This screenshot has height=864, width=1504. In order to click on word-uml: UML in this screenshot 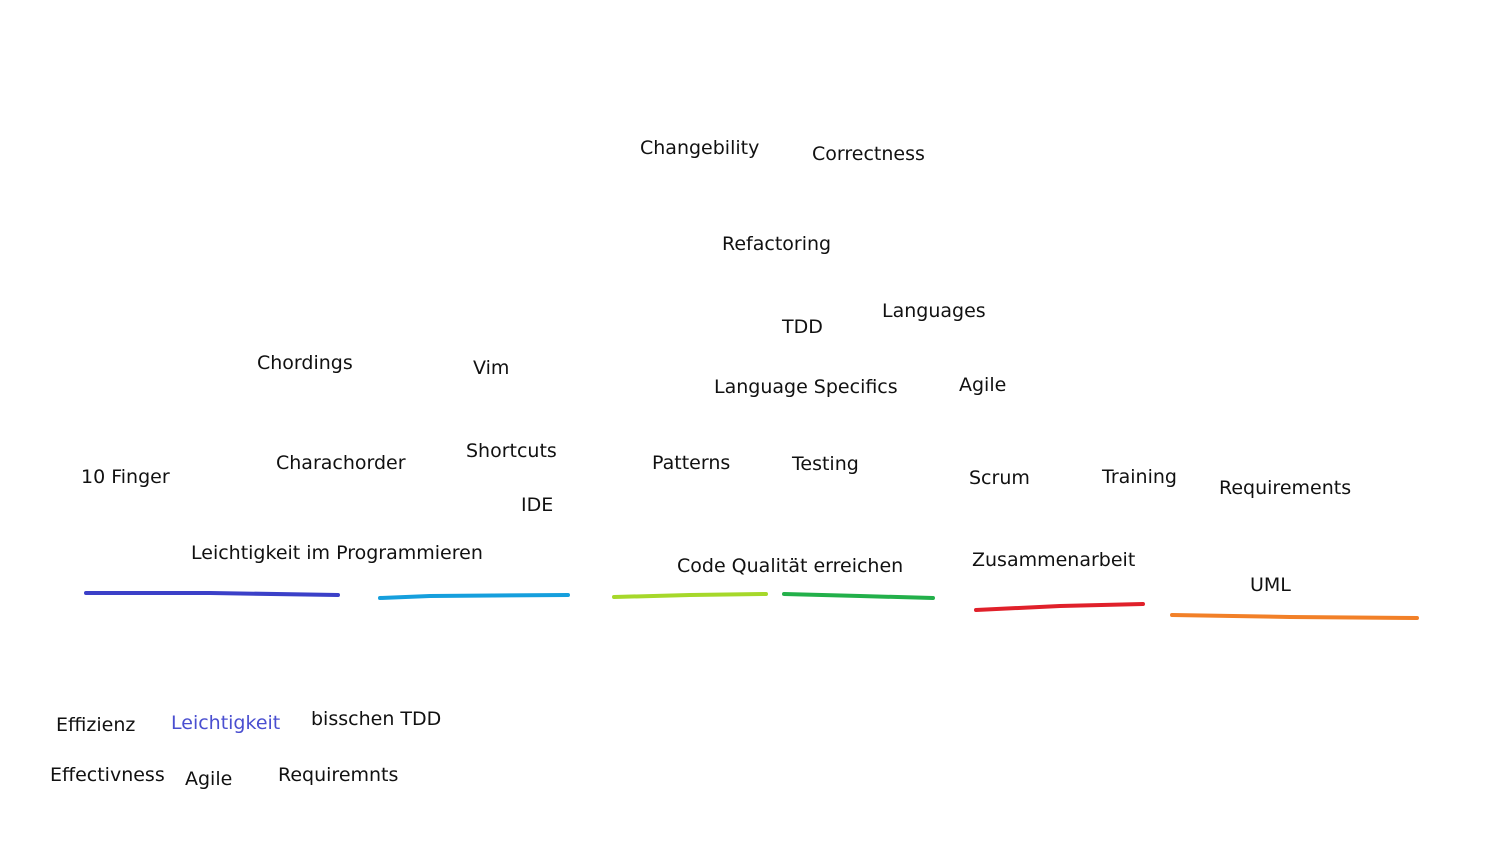, I will do `click(1270, 585)`.